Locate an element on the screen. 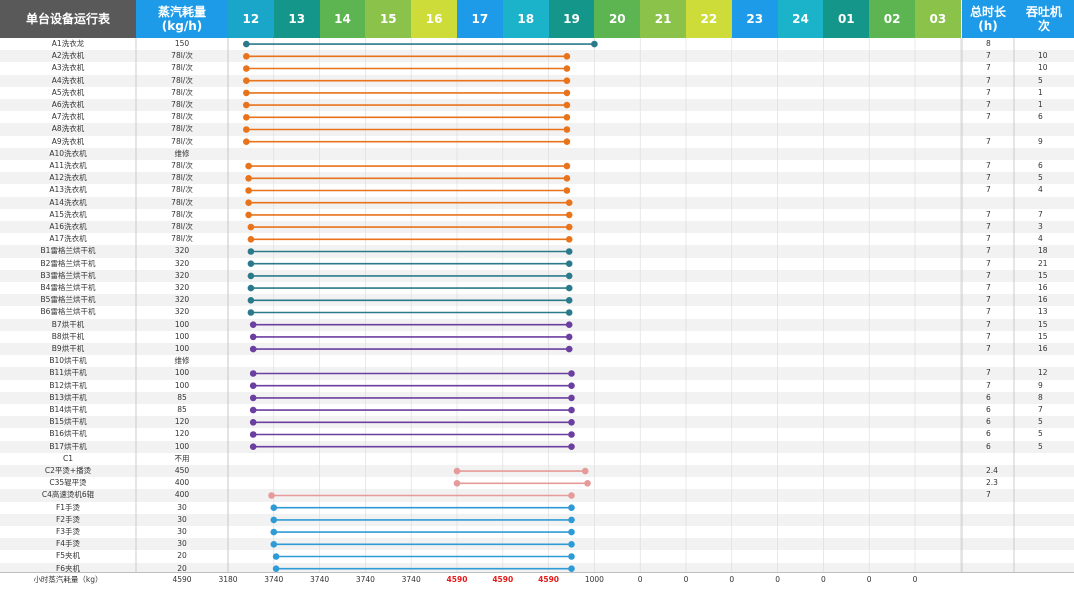 The image size is (1074, 590). run-count: 6 is located at coordinates (1040, 165).